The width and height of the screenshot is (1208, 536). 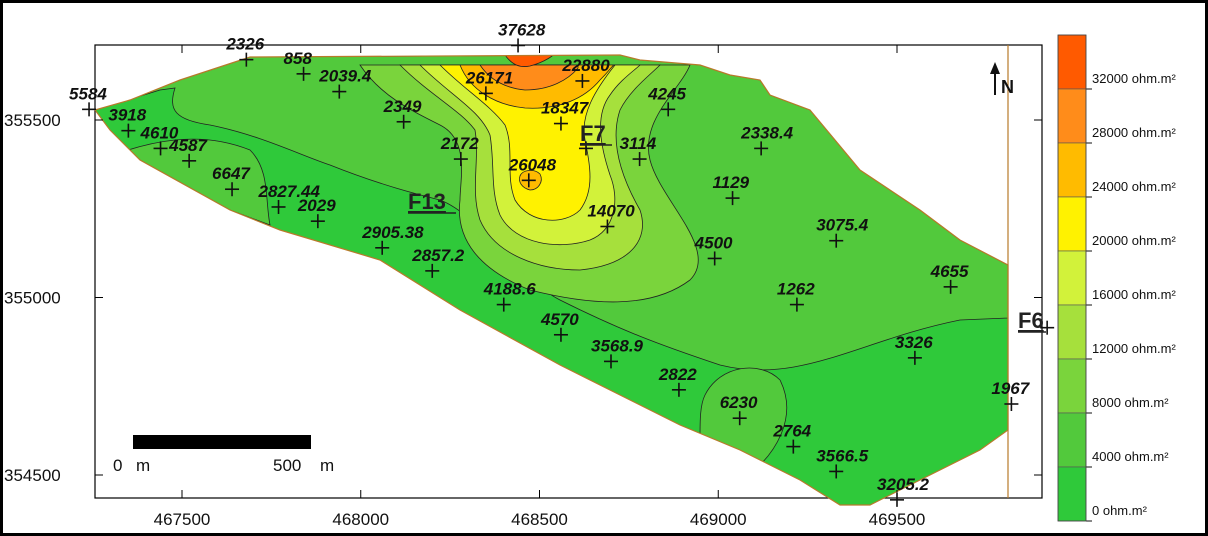 What do you see at coordinates (677, 374) in the screenshot?
I see `station-label: 2822` at bounding box center [677, 374].